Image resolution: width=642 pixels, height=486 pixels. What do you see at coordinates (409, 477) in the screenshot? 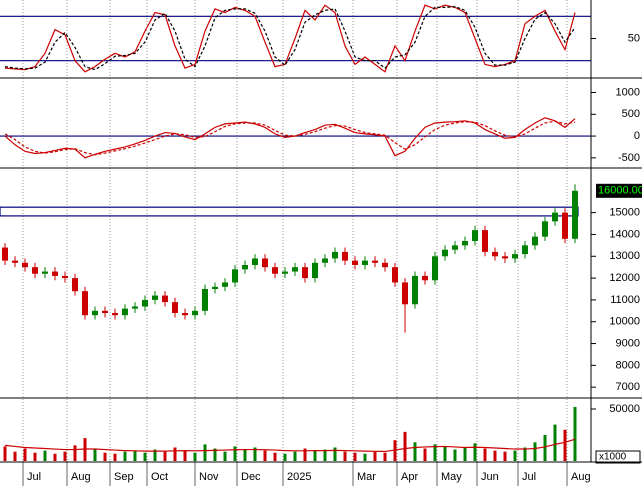
I see `x-tick-label: Apr` at bounding box center [409, 477].